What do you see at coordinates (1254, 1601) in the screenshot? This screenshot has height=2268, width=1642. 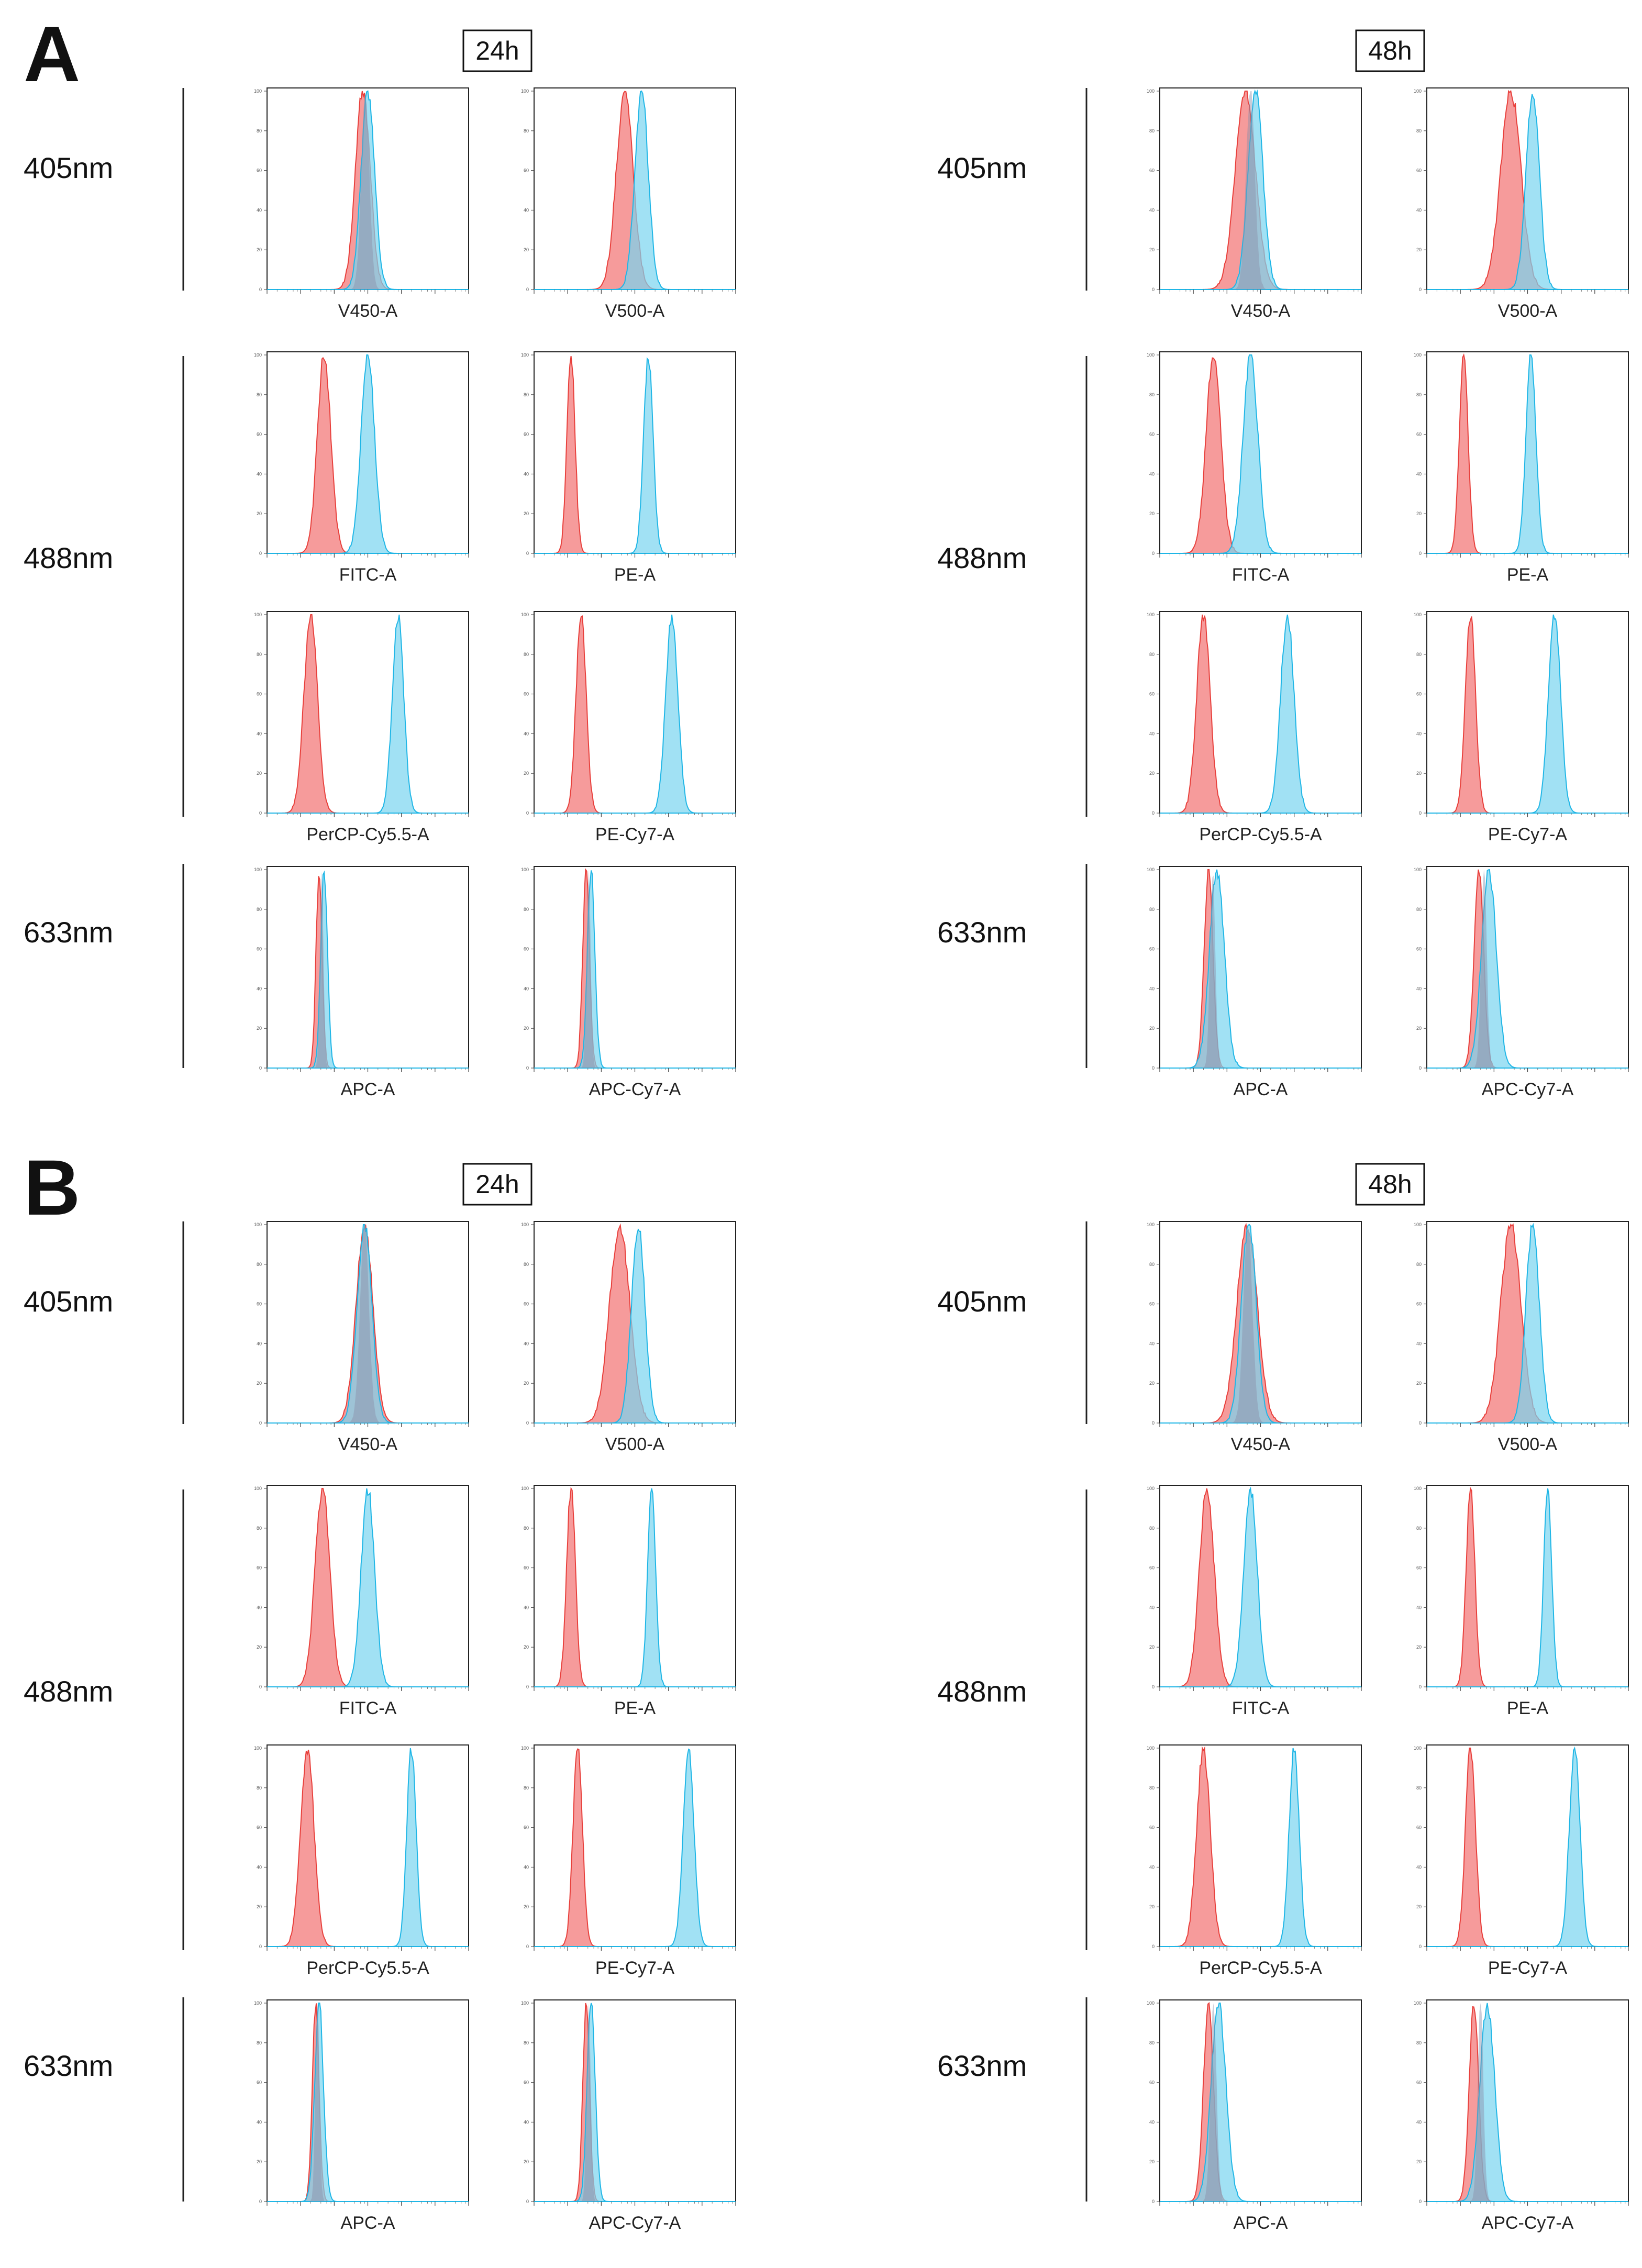 I see `histogram-plot: 100 80 60 40 20 0 FITC-A` at bounding box center [1254, 1601].